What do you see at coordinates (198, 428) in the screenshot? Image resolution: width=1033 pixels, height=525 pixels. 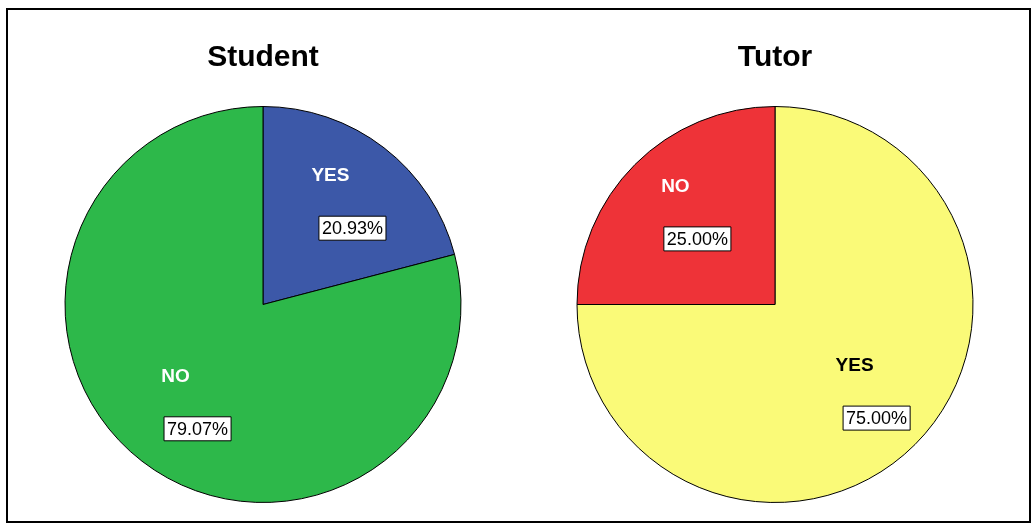 I see `data-label: 79.07%` at bounding box center [198, 428].